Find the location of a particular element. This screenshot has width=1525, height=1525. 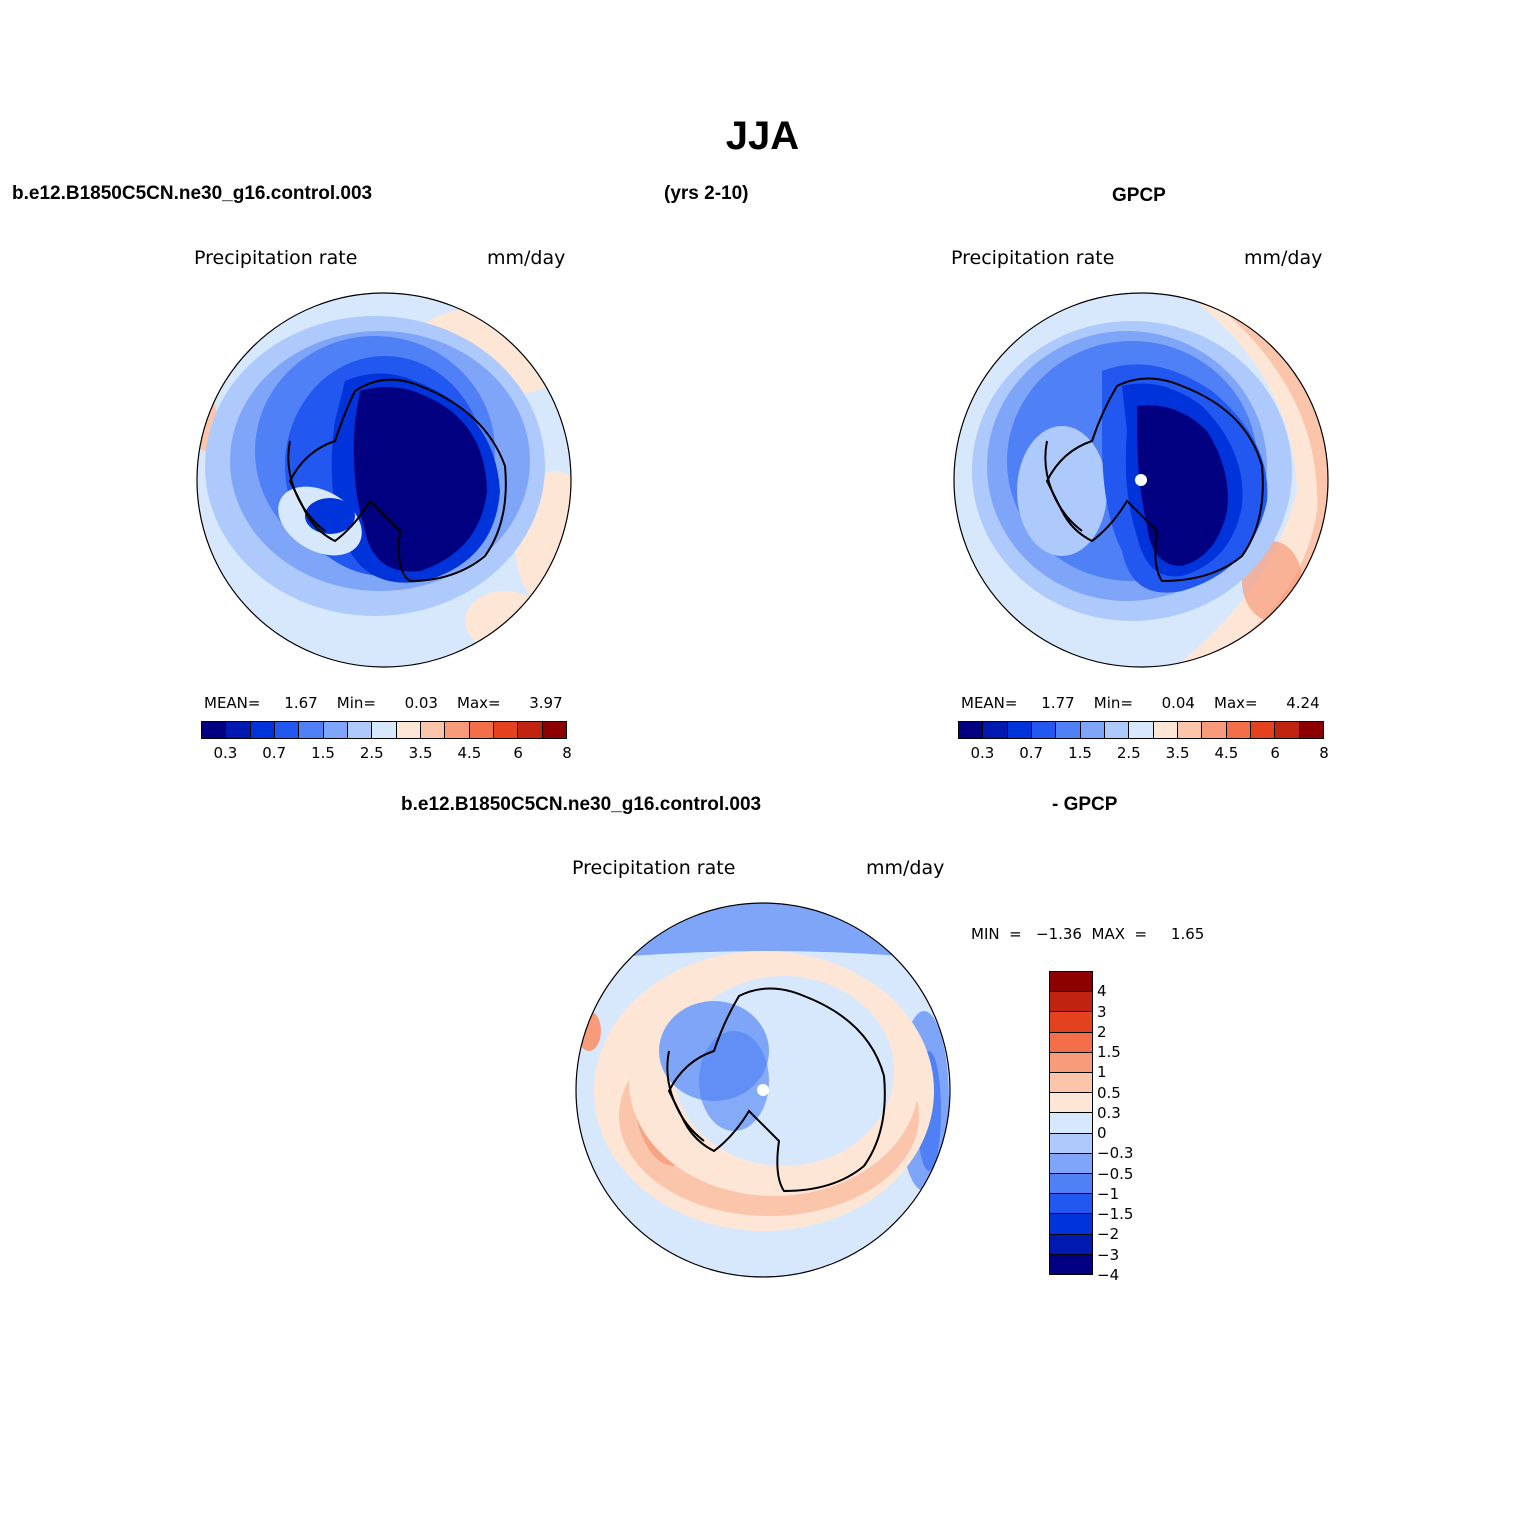

obs-panel-left-label: Precipitation rate is located at coordinates (1033, 258).